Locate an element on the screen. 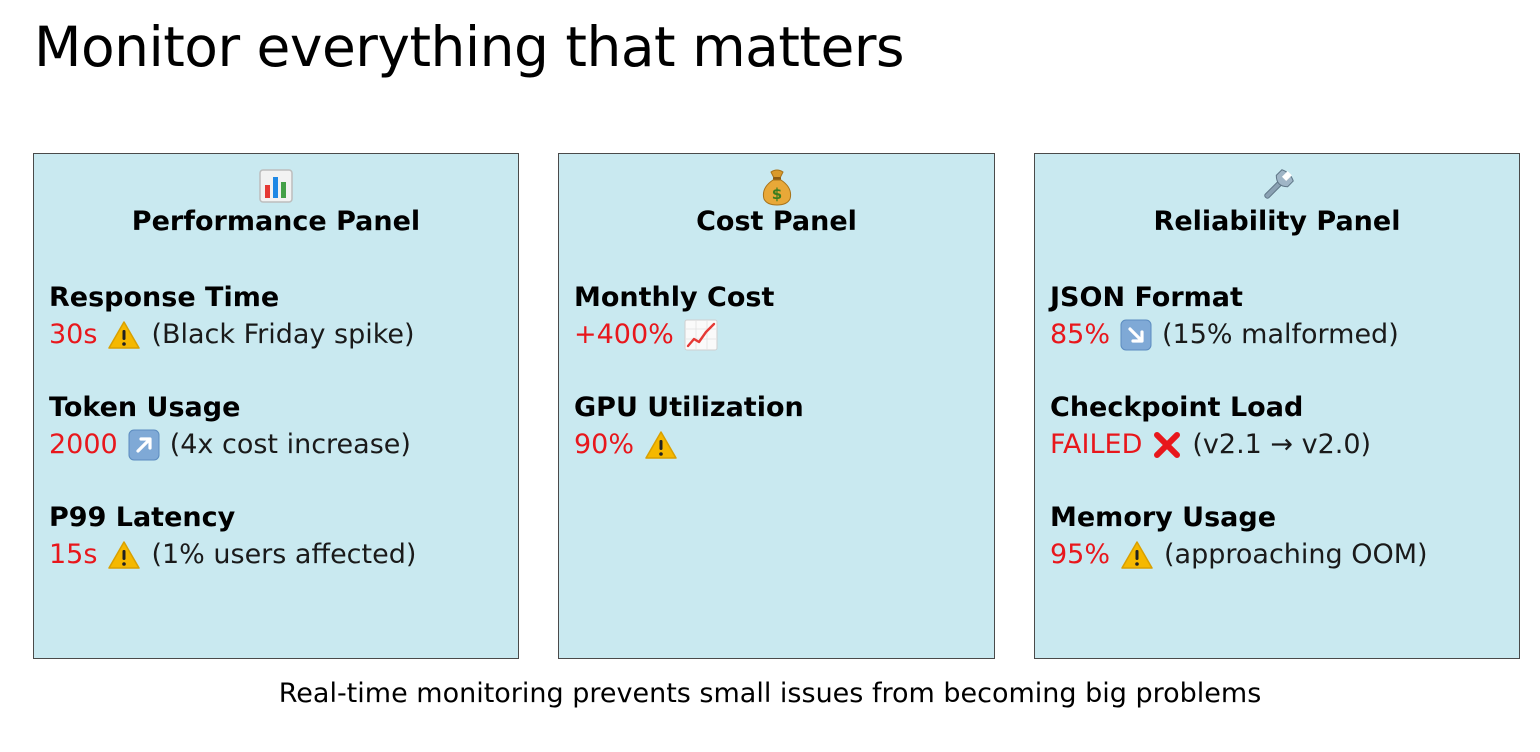  metric-value: +400% is located at coordinates (624, 334).